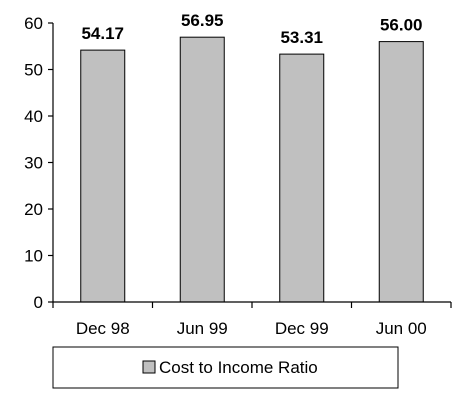 This screenshot has height=395, width=467. What do you see at coordinates (302, 328) in the screenshot?
I see `x-tick-label: Dec 99` at bounding box center [302, 328].